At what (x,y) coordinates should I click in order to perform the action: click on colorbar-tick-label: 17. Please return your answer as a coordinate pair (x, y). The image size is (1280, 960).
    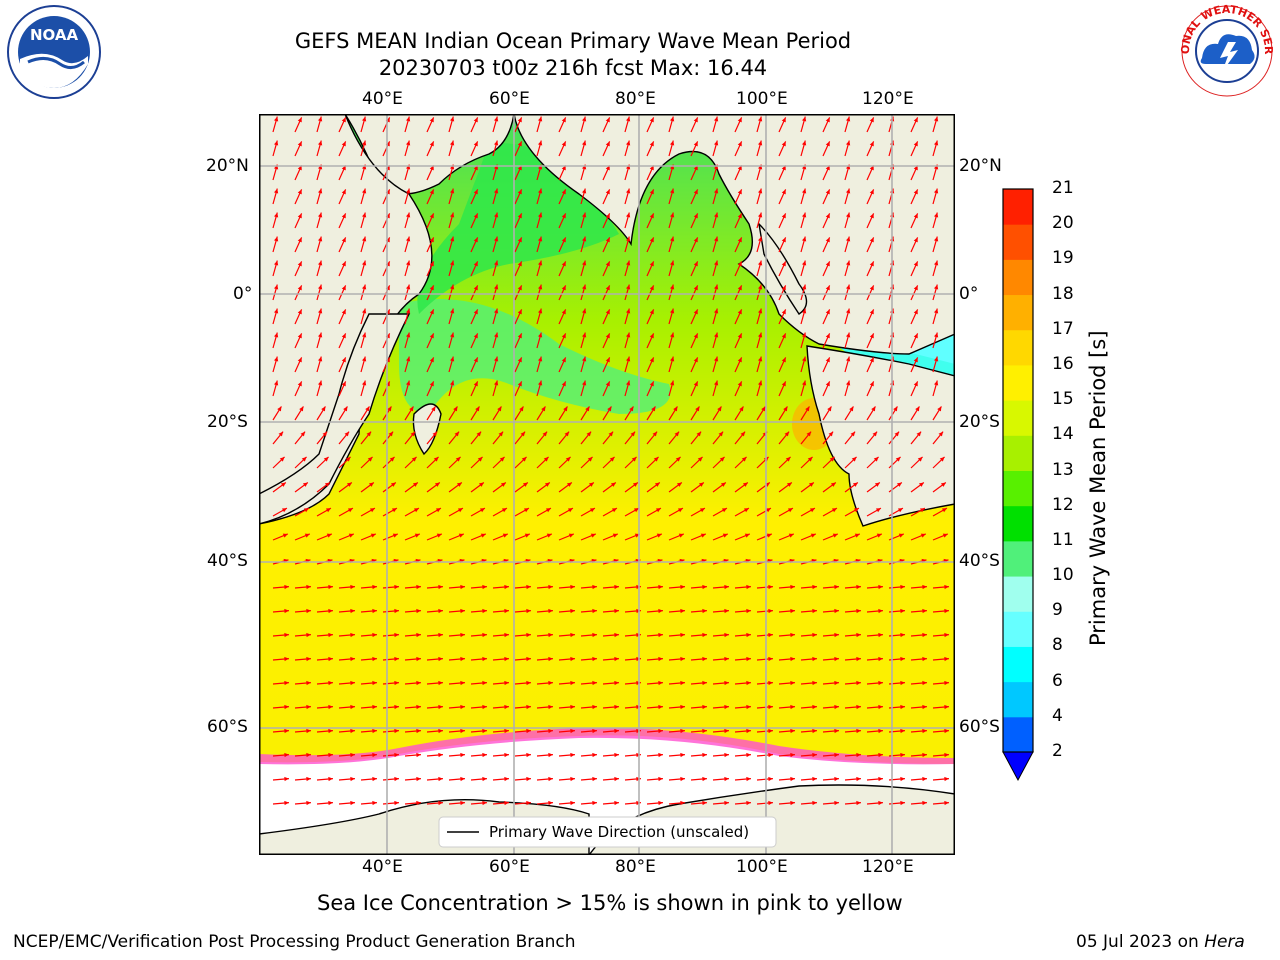
    Looking at the image, I should click on (1063, 328).